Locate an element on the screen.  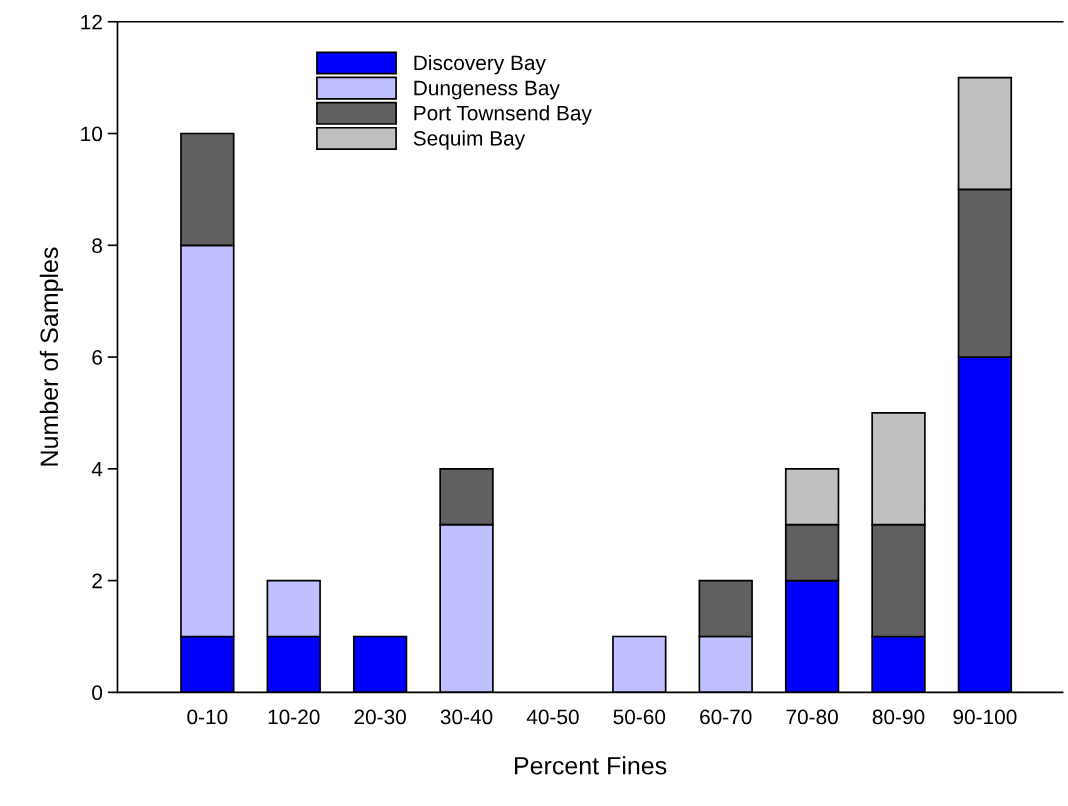
x-tick-label: 40-50 is located at coordinates (552, 717).